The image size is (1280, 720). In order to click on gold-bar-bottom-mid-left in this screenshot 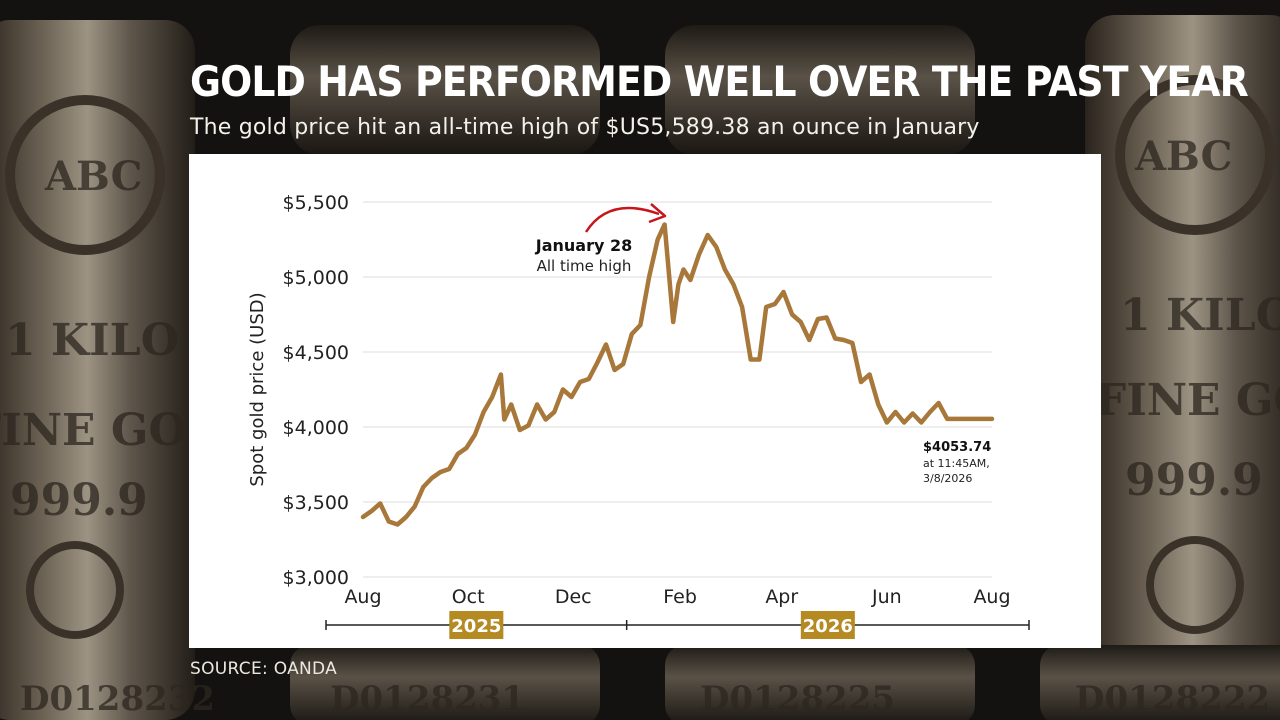, I will do `click(445, 682)`.